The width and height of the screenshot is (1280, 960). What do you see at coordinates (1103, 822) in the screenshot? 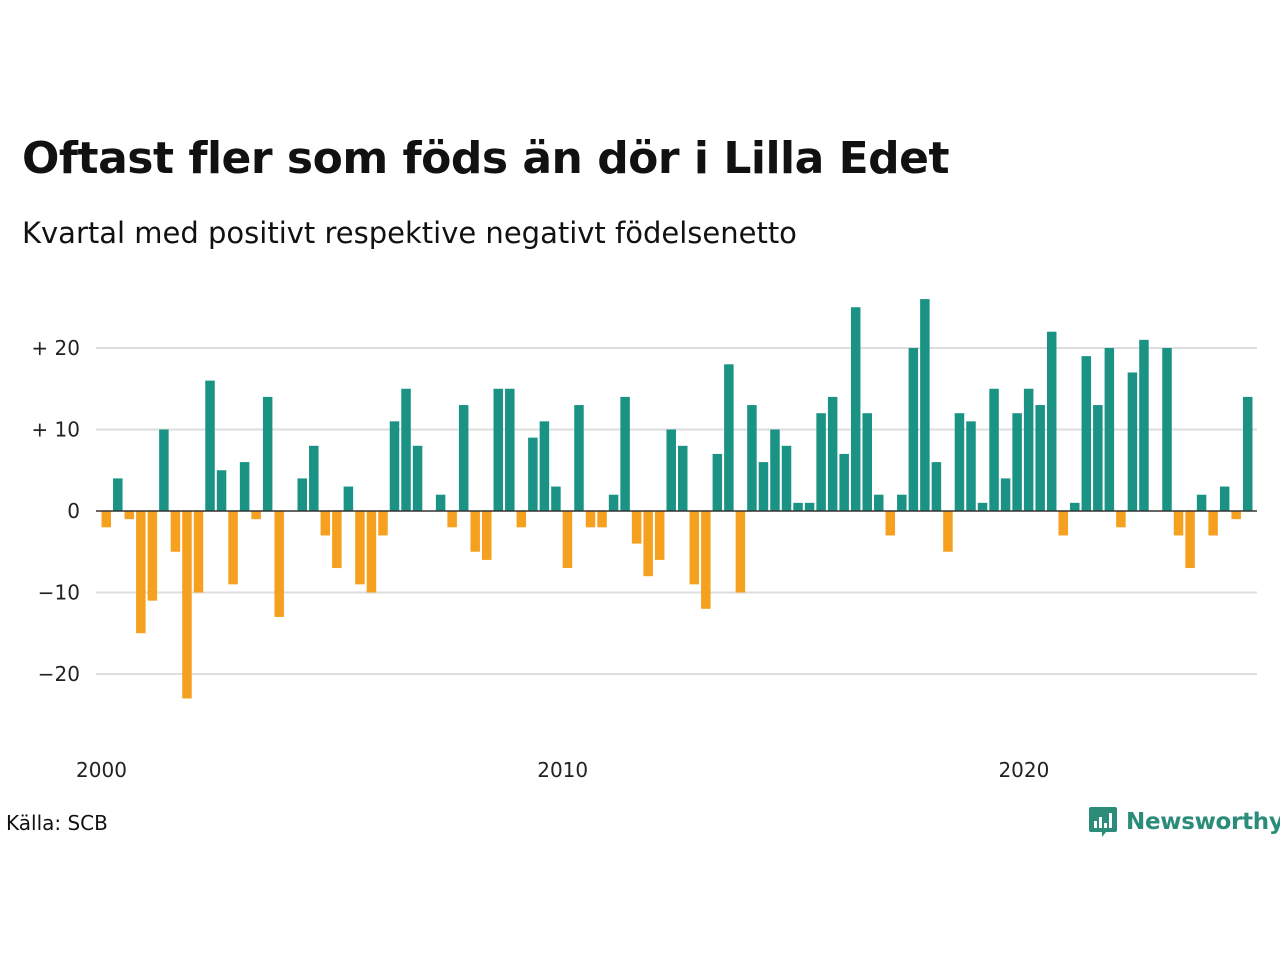
I see `newsworthy-logo-icon` at bounding box center [1103, 822].